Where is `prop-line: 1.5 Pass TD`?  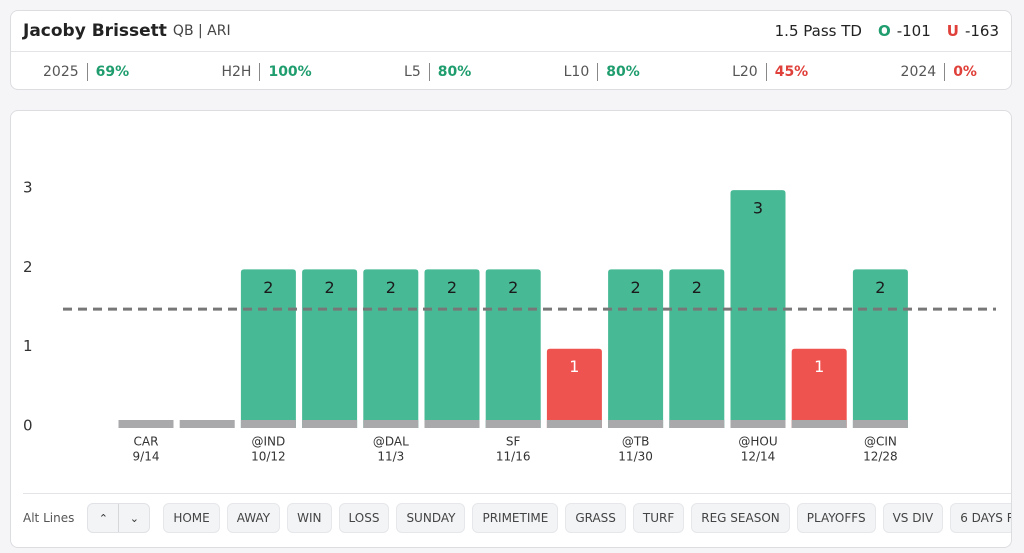
prop-line: 1.5 Pass TD is located at coordinates (818, 31).